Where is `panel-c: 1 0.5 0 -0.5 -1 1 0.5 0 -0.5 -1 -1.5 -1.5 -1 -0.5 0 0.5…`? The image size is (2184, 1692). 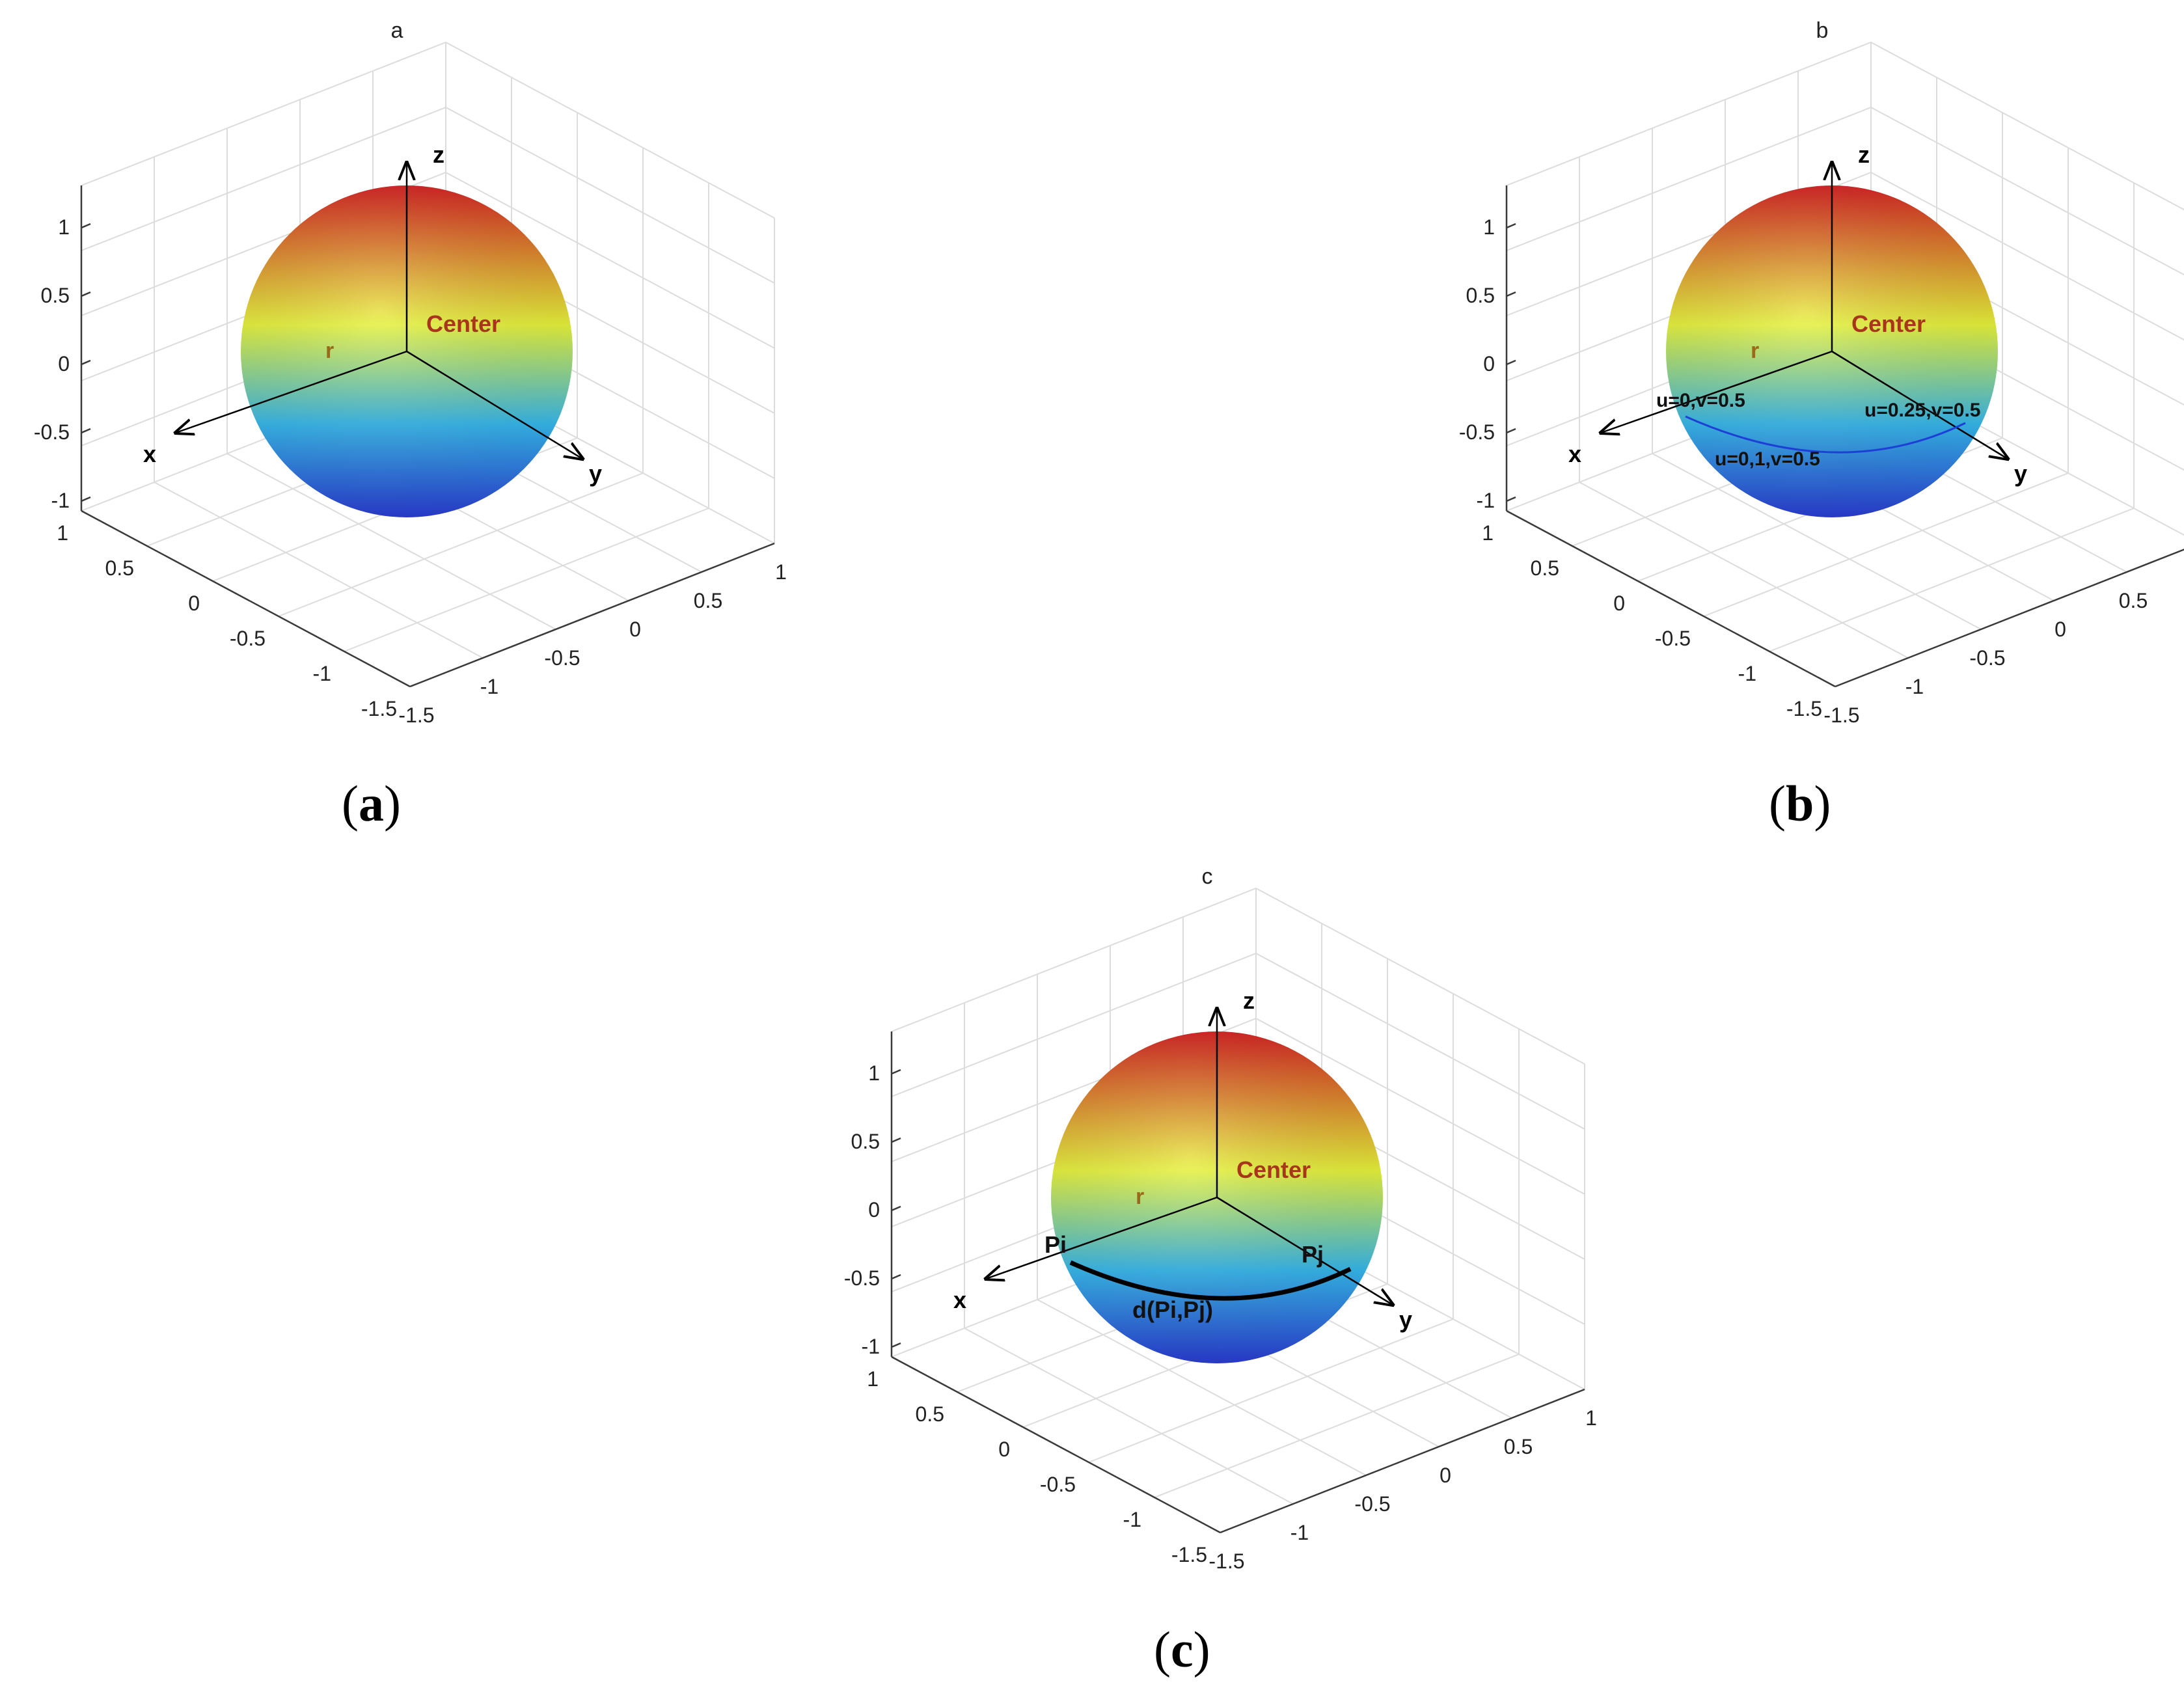 panel-c: 1 0.5 0 -0.5 -1 1 0.5 0 -0.5 -1 -1.5 -1.5 -1 -0.5 0 0.5… is located at coordinates (1221, 1218).